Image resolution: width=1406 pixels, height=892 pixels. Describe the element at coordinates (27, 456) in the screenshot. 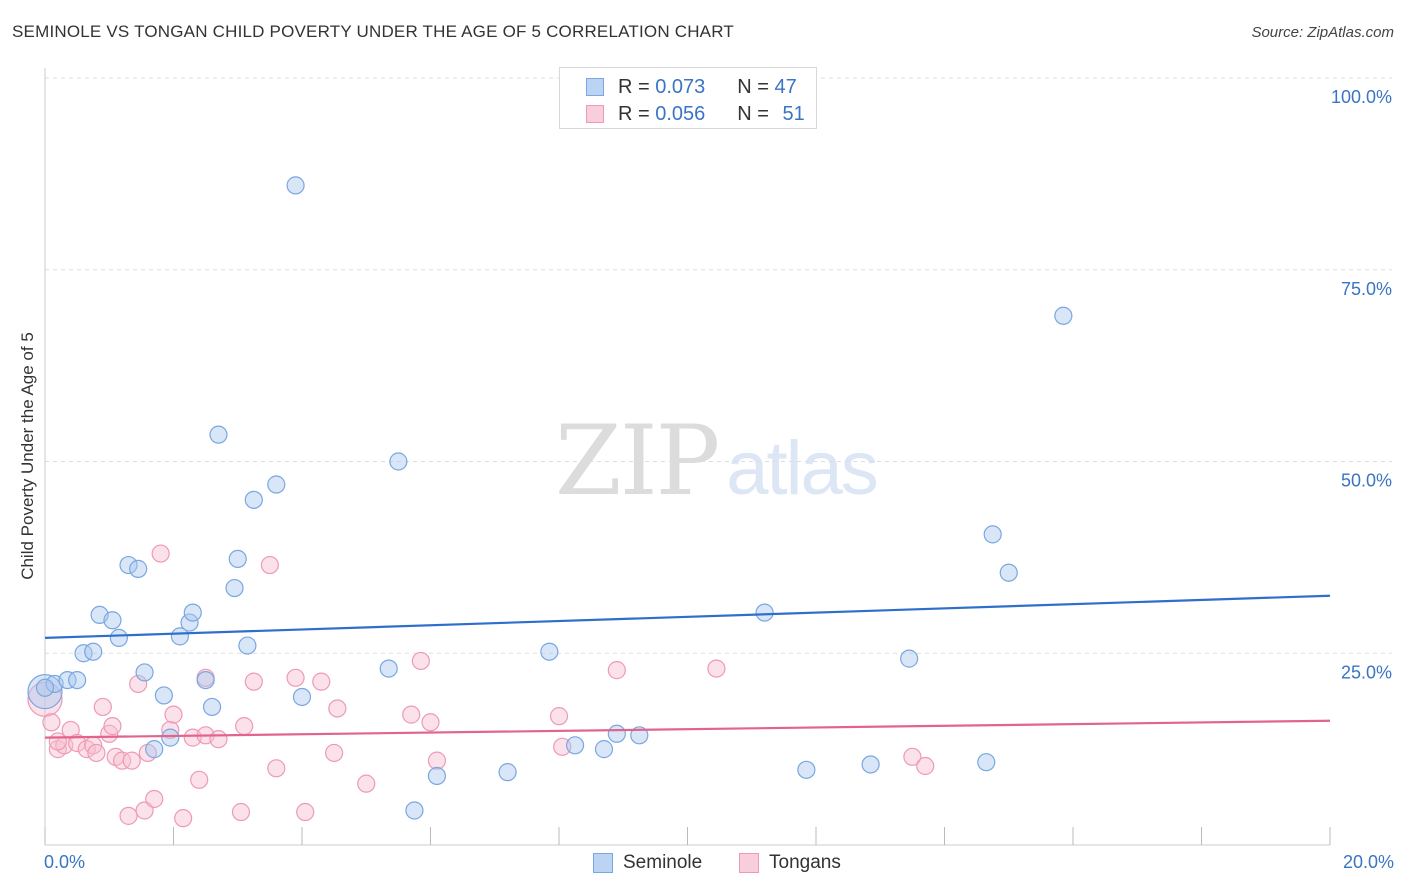

I see `y-axis-title: Child Poverty Under the Age of 5` at that location.